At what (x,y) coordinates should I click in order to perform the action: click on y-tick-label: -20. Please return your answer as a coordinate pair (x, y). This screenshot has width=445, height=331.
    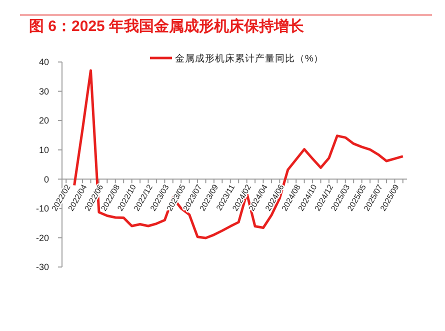
    Looking at the image, I should click on (42, 237).